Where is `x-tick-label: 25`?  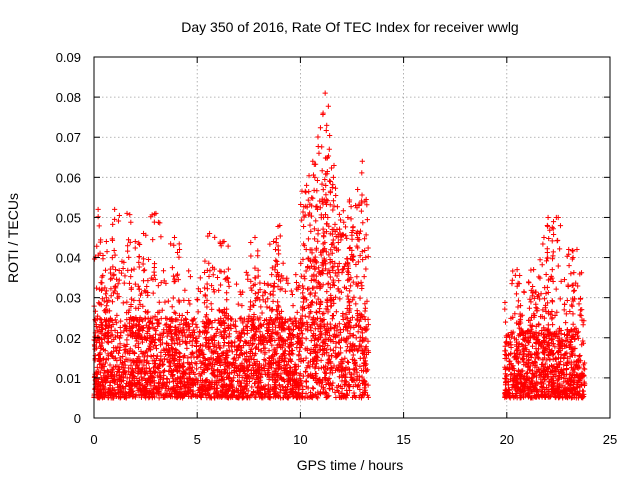
x-tick-label: 25 is located at coordinates (610, 439).